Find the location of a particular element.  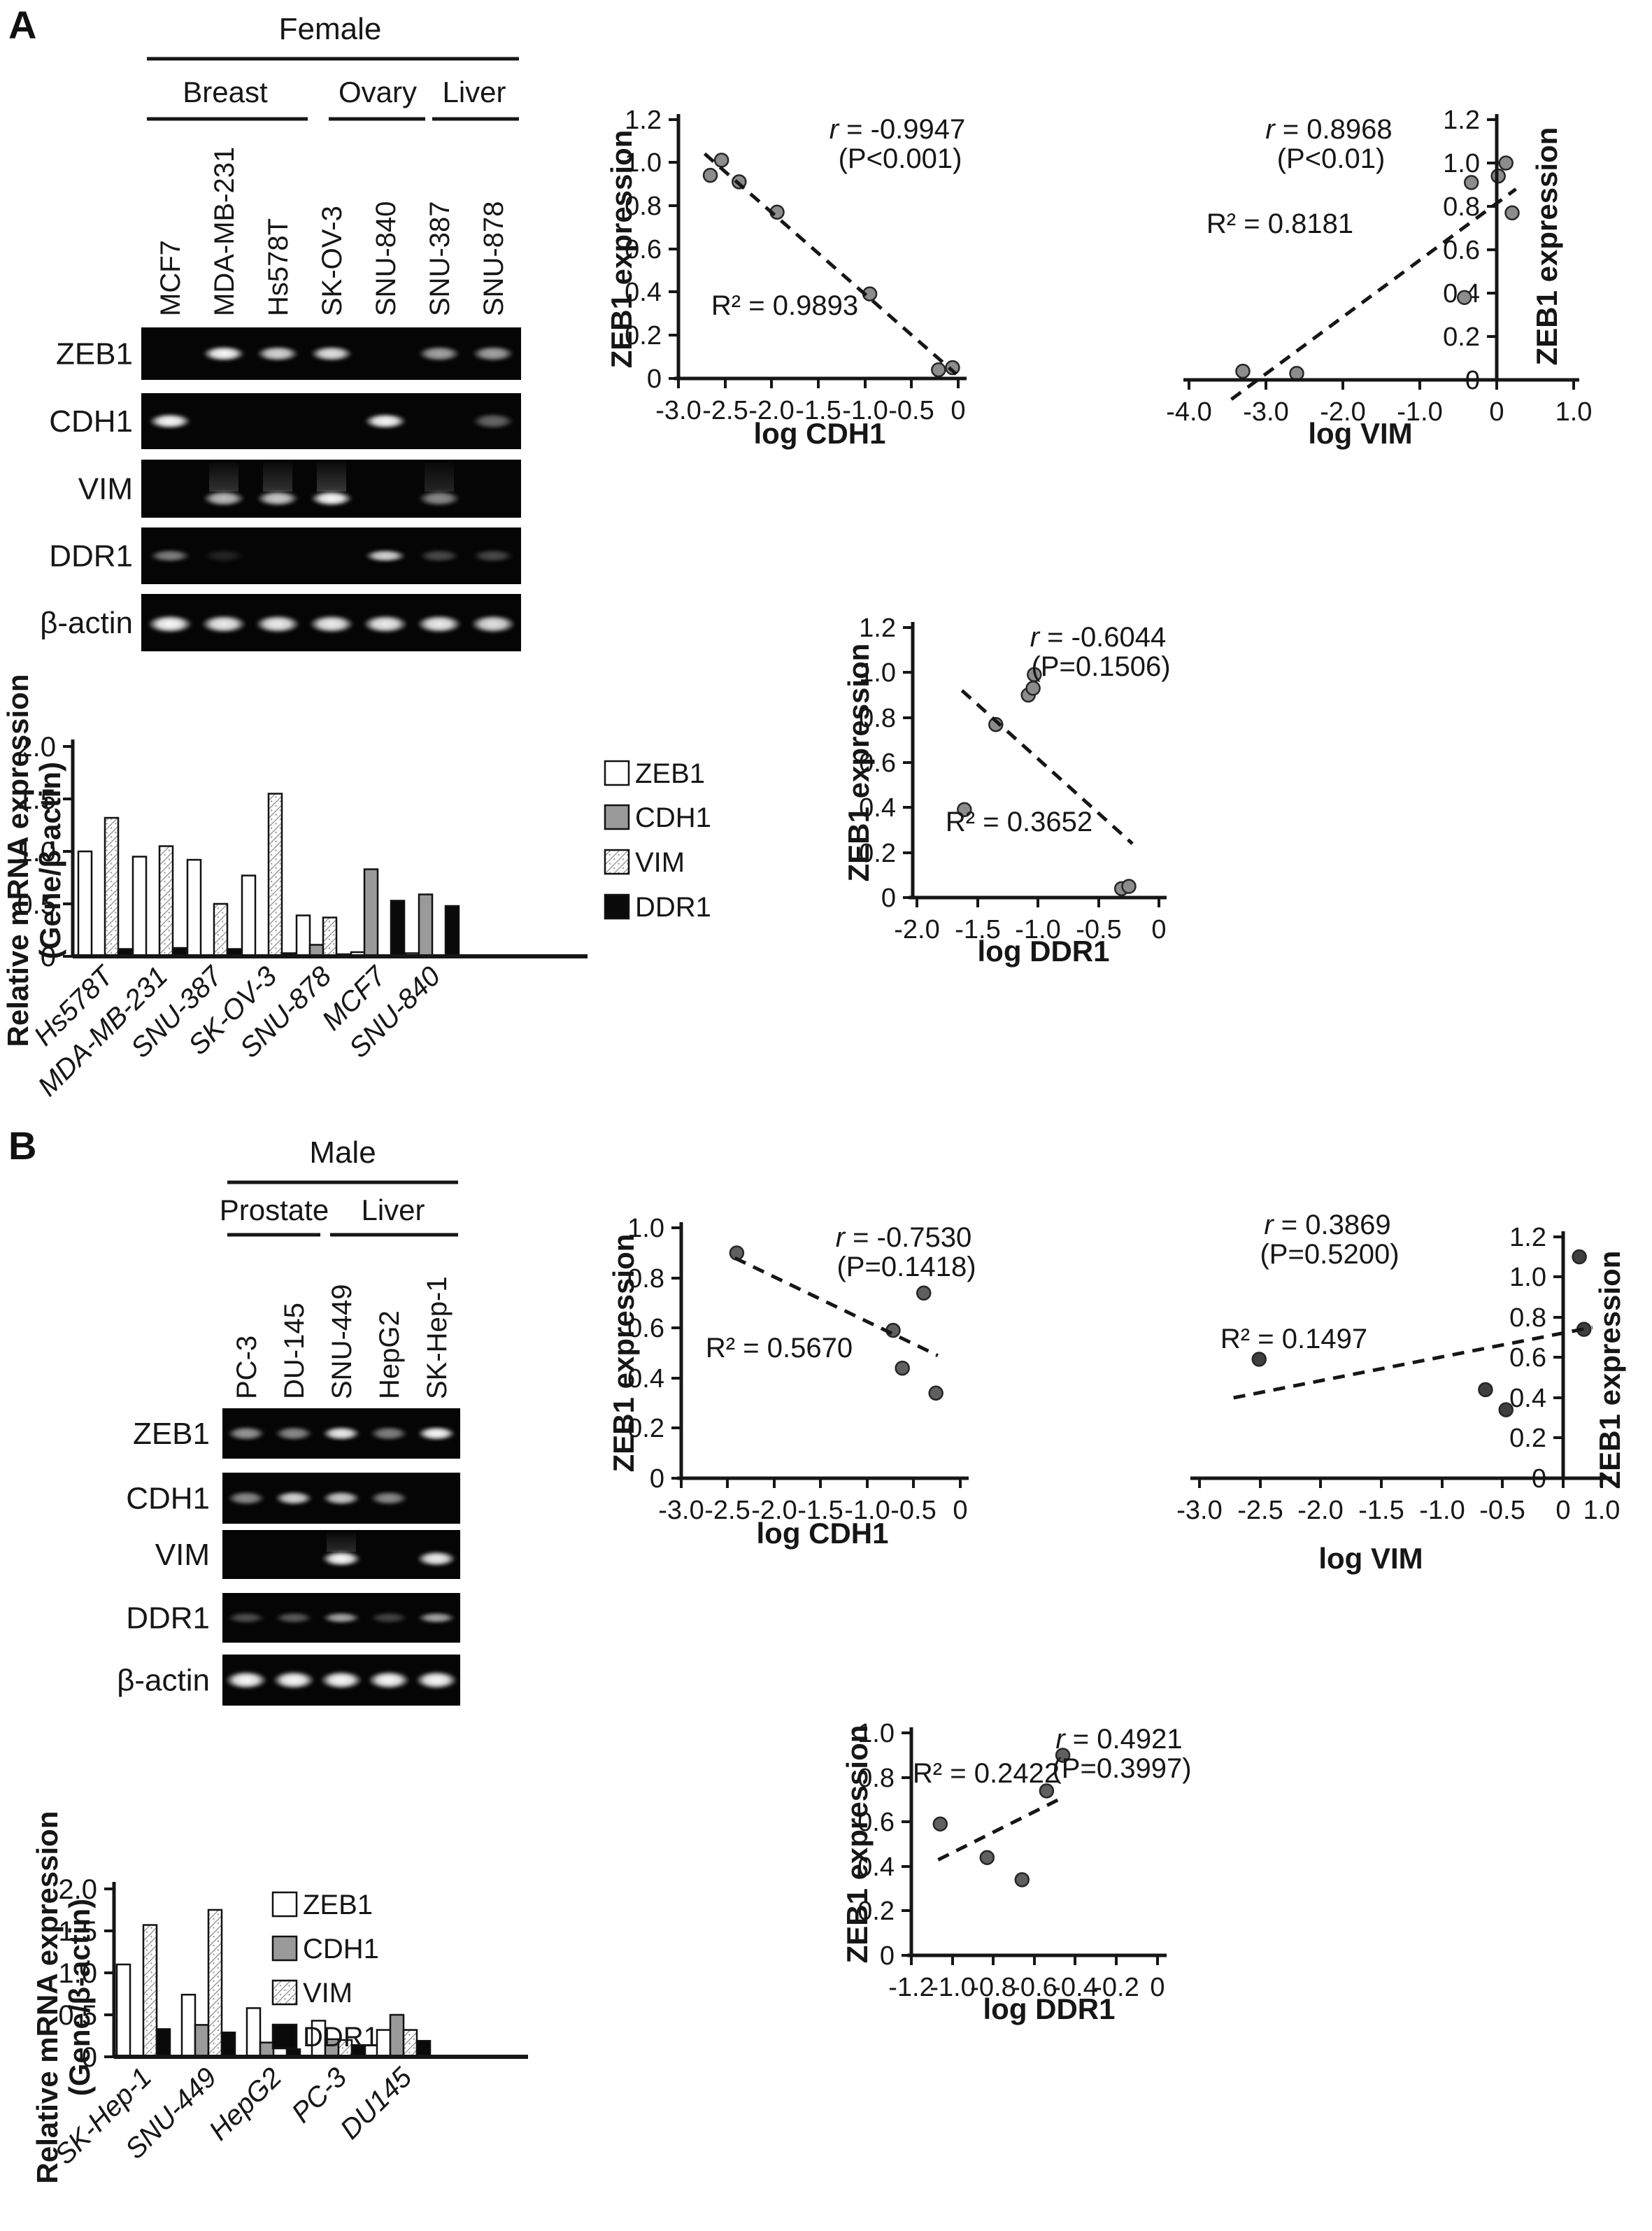

gel-tissue-label: Breast is located at coordinates (225, 92).